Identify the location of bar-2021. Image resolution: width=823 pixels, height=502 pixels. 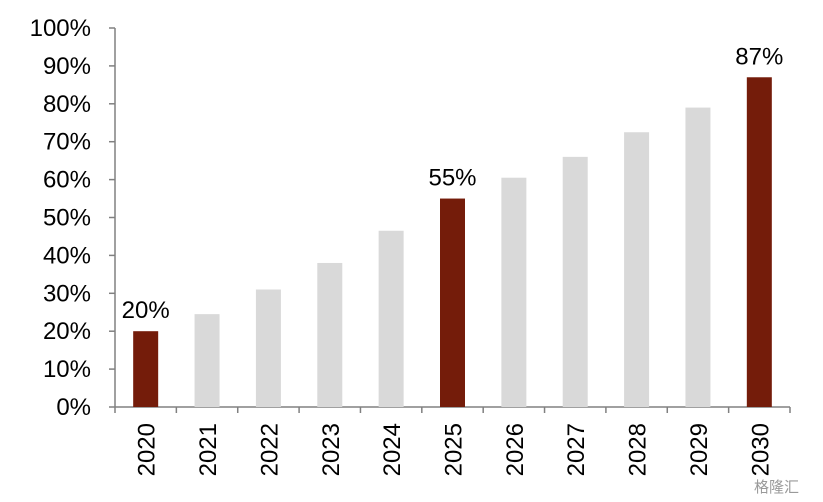
(207, 360).